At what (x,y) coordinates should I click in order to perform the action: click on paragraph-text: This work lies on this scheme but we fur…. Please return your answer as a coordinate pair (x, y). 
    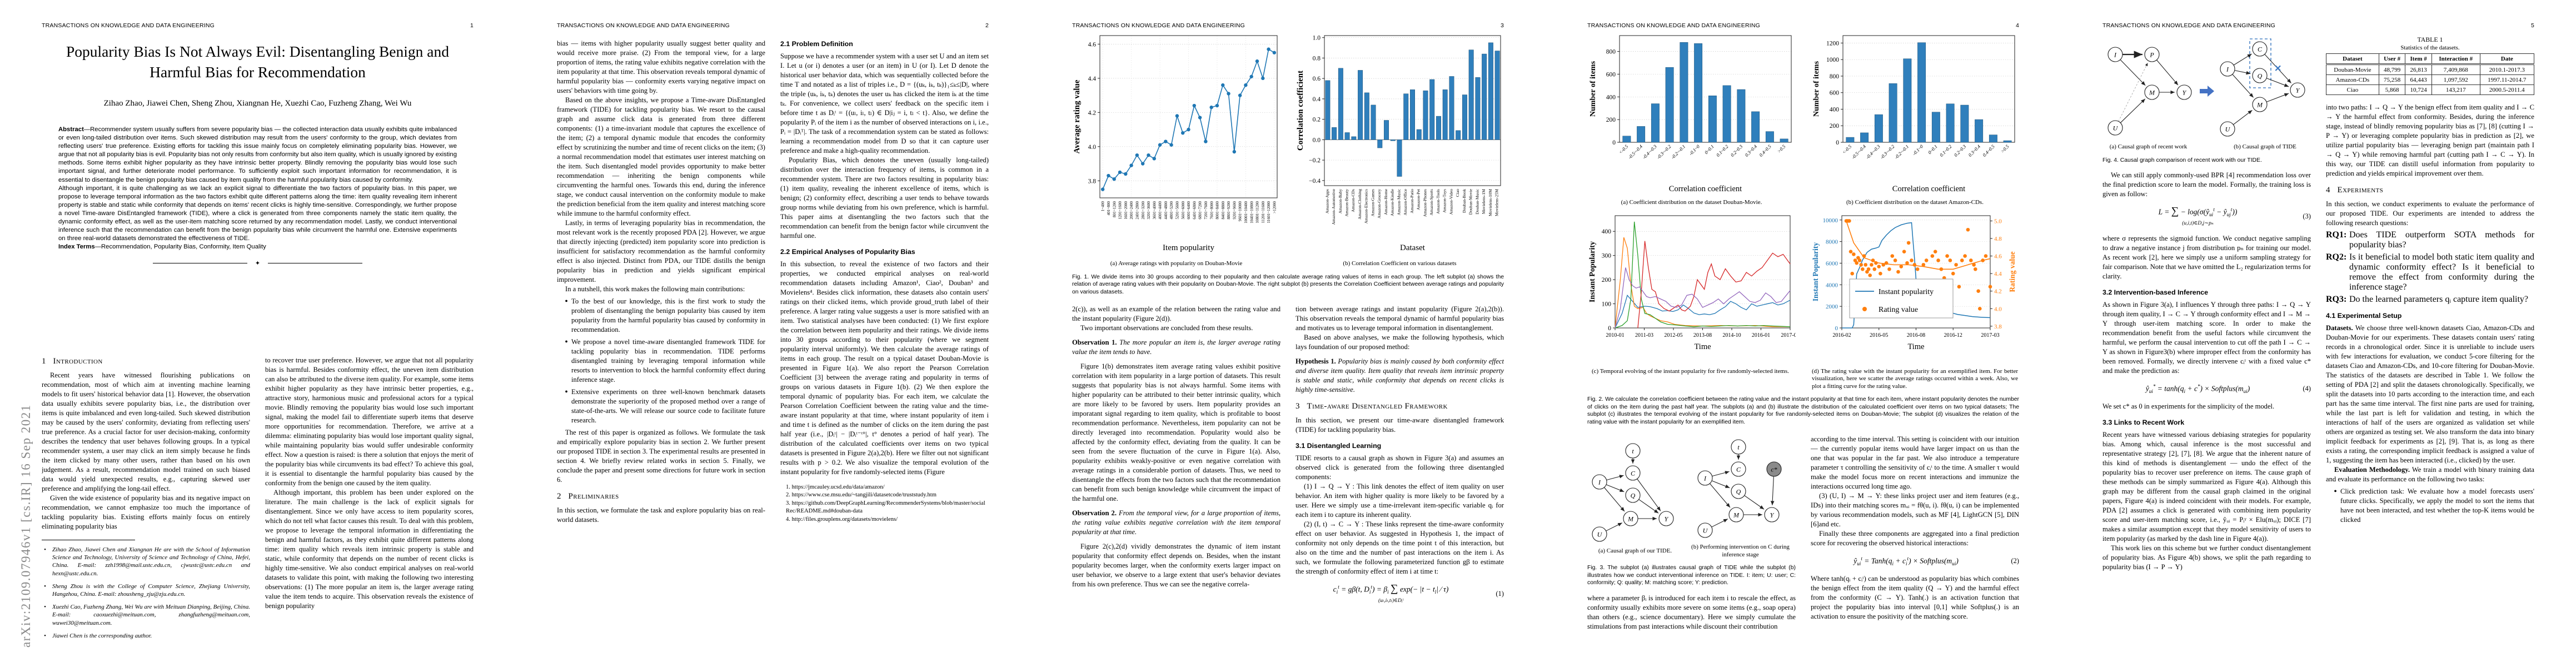
    Looking at the image, I should click on (2206, 557).